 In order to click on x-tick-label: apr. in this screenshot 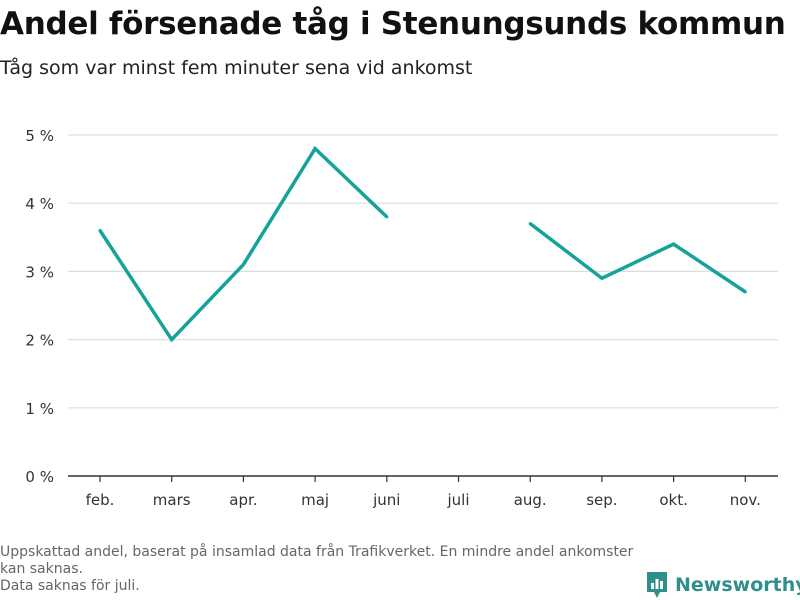, I will do `click(243, 500)`.